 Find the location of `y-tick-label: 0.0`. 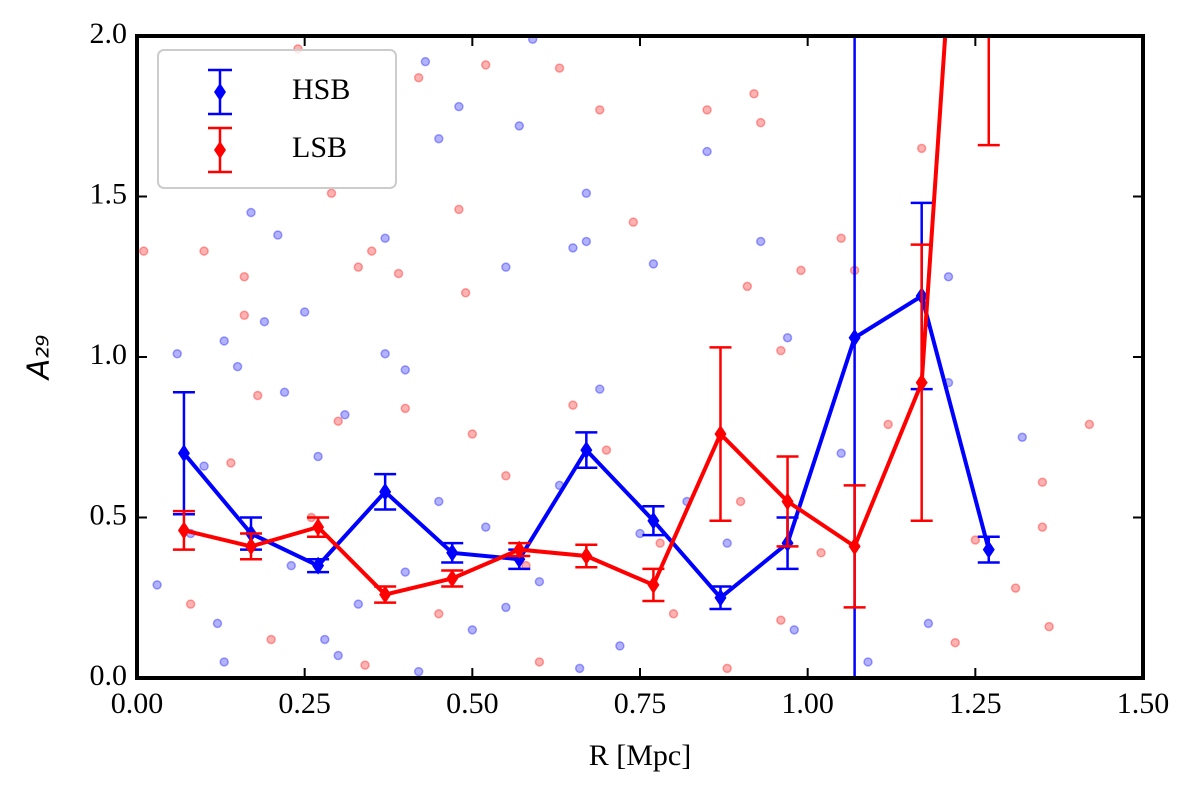

y-tick-label: 0.0 is located at coordinates (109, 675).